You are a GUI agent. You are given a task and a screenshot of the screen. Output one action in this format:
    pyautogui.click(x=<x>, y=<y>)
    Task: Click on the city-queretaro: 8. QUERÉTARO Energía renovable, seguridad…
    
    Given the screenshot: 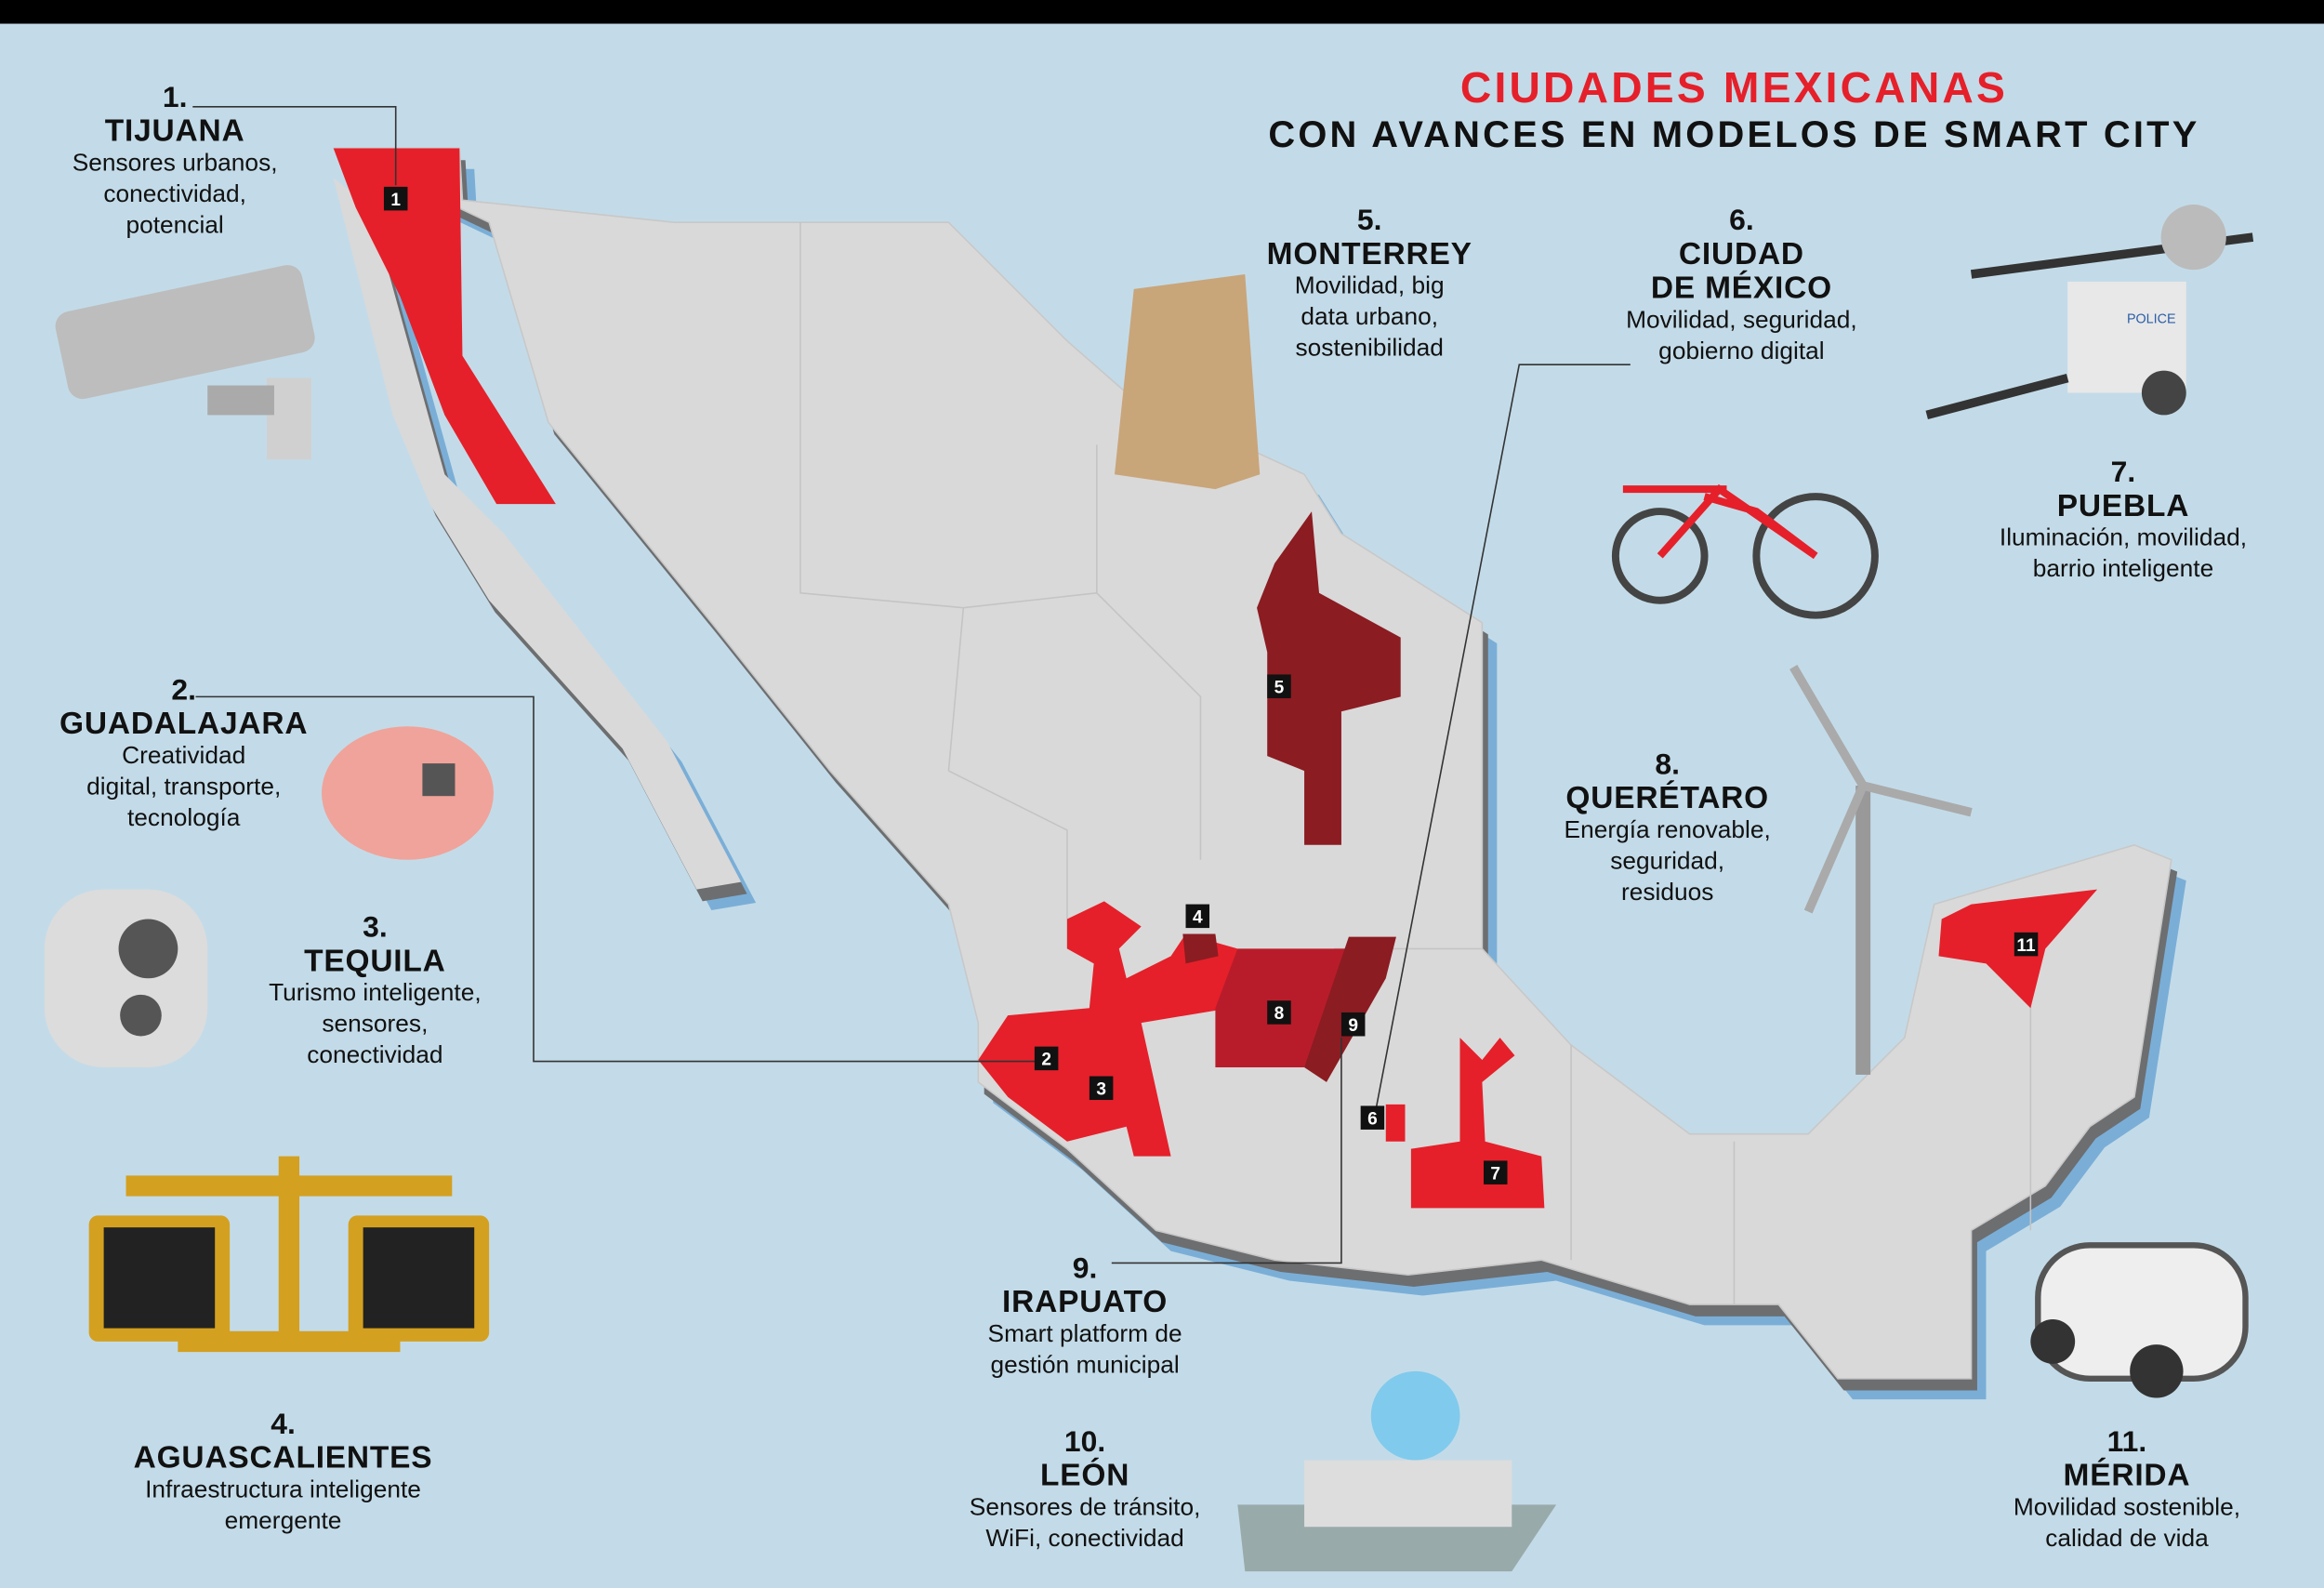 What is the action you would take?
    pyautogui.click(x=1667, y=828)
    